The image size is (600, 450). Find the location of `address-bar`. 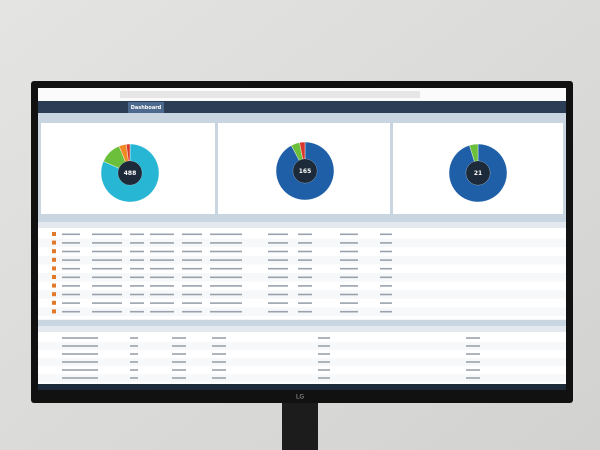

address-bar is located at coordinates (270, 94).